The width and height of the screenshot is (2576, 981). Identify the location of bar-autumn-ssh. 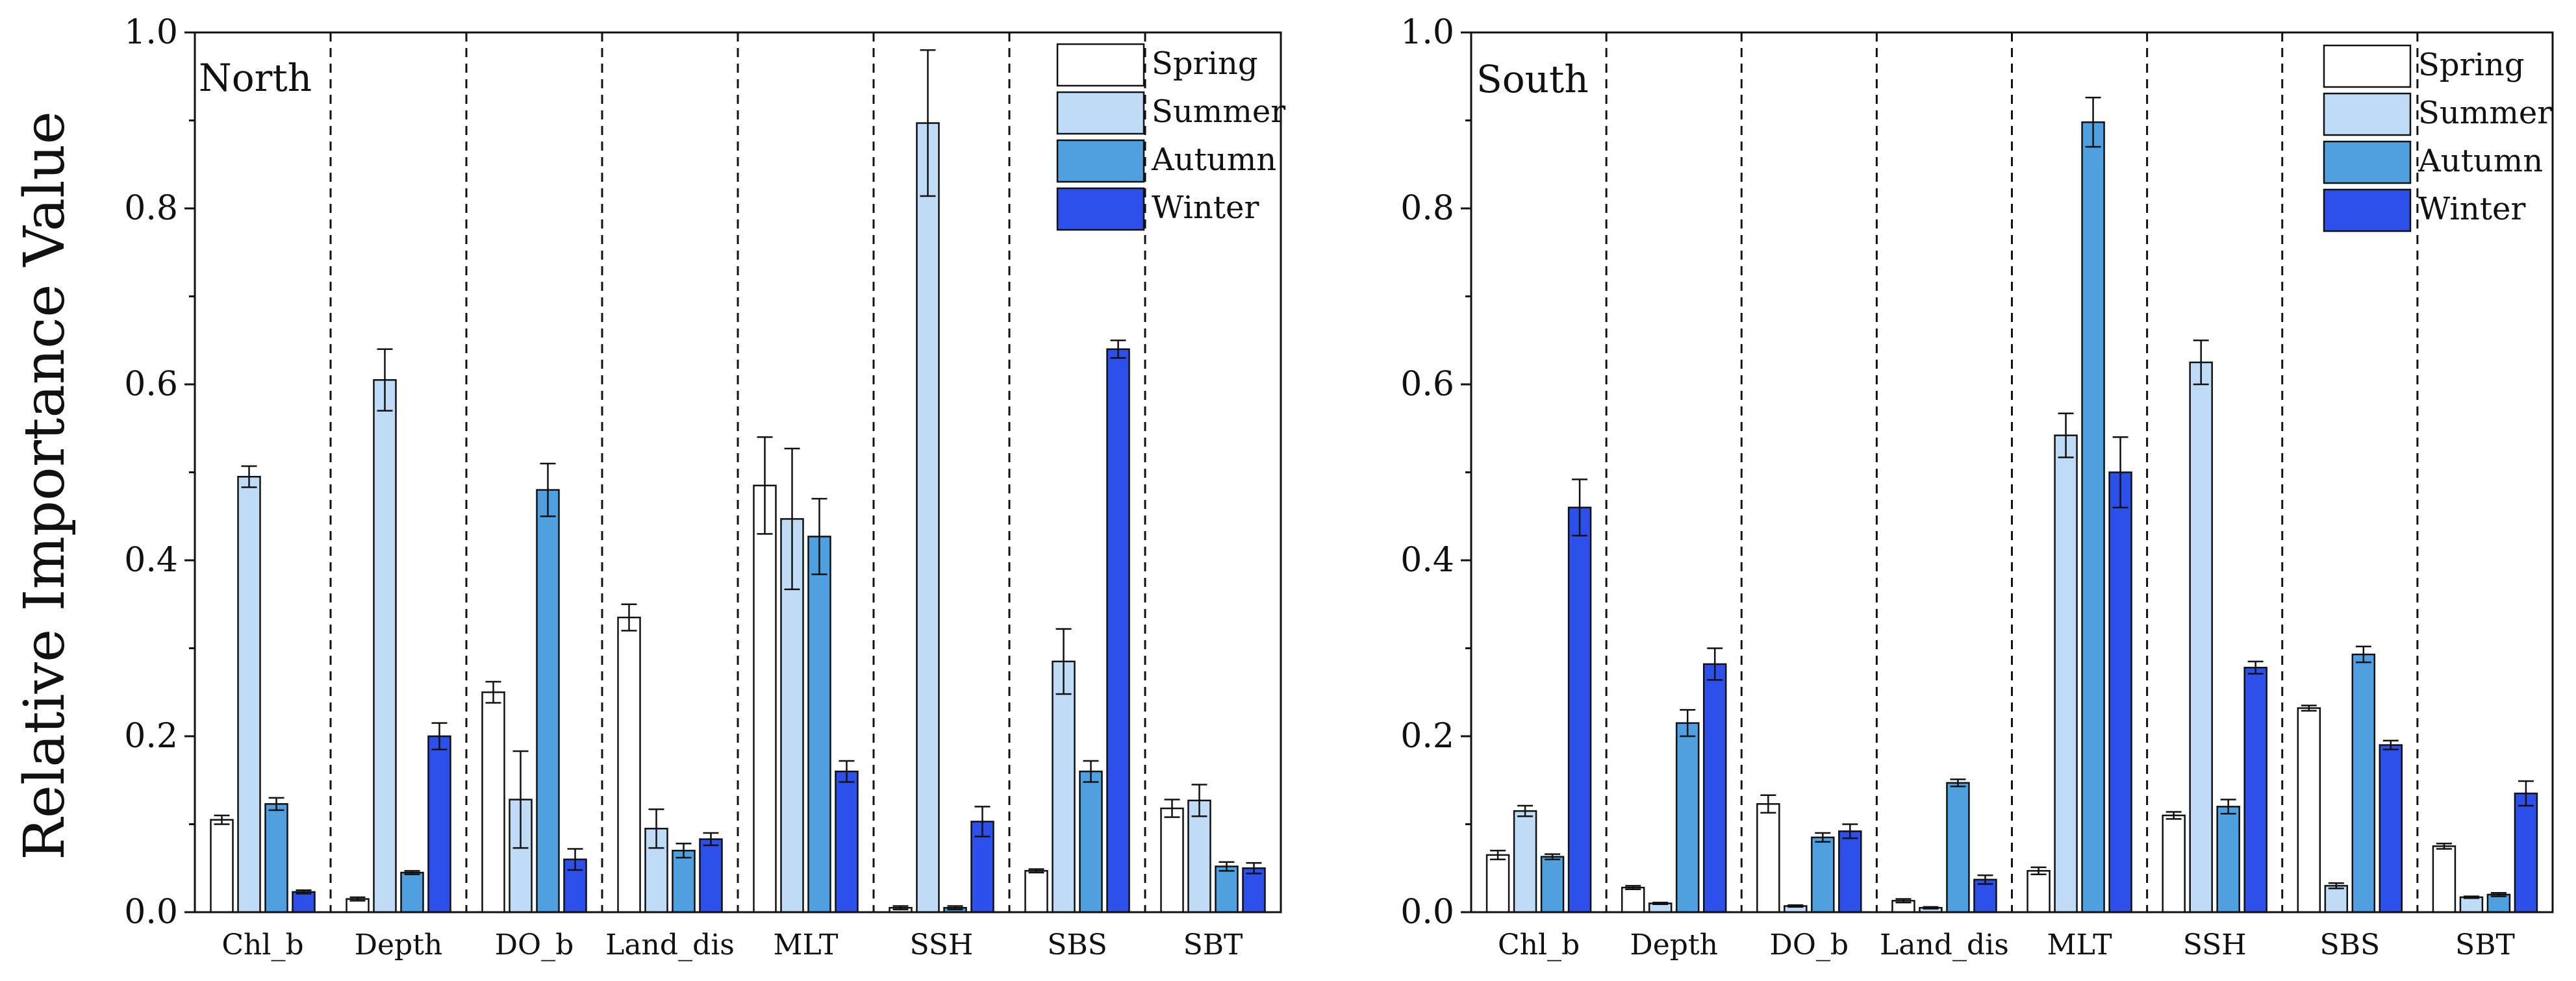
(2228, 859).